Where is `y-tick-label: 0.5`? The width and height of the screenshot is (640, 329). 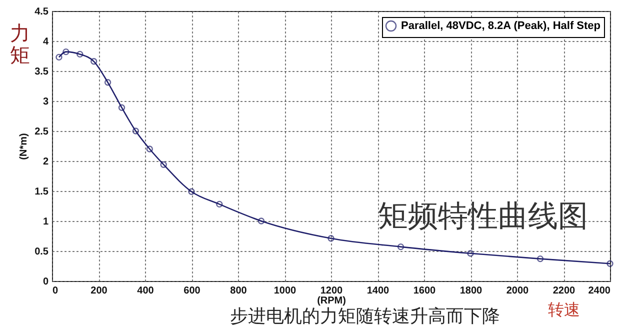 y-tick-label: 0.5 is located at coordinates (41, 252).